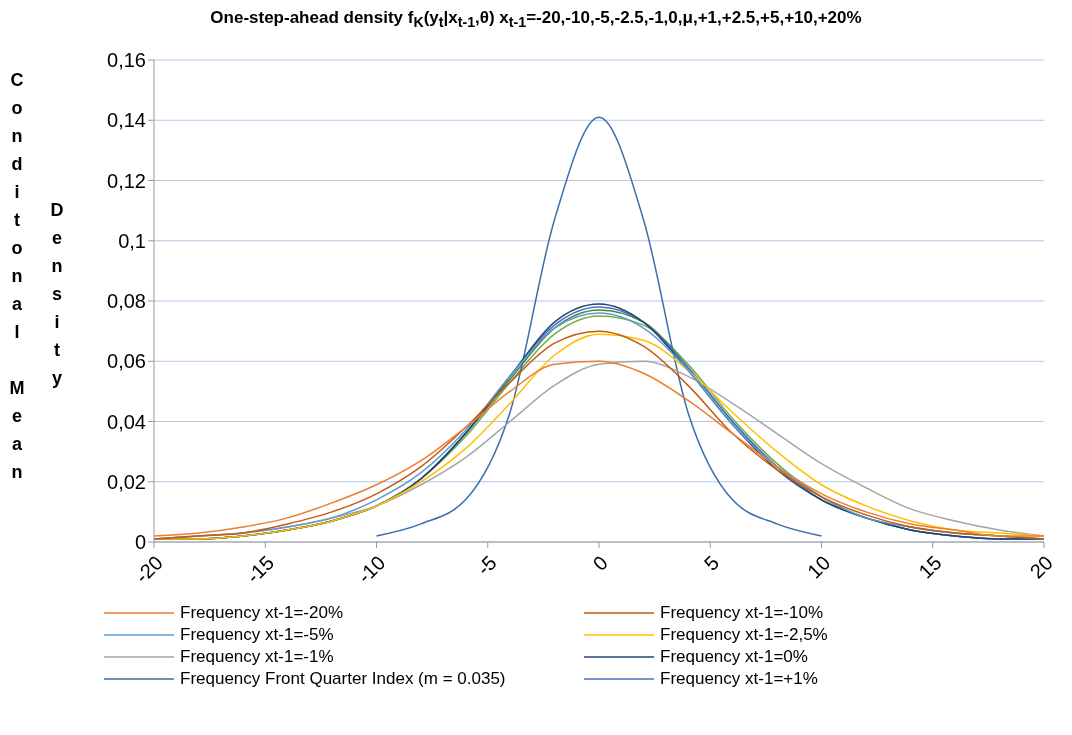 The height and width of the screenshot is (735, 1072). I want to click on y-tick-label: 0,1, so click(132, 241).